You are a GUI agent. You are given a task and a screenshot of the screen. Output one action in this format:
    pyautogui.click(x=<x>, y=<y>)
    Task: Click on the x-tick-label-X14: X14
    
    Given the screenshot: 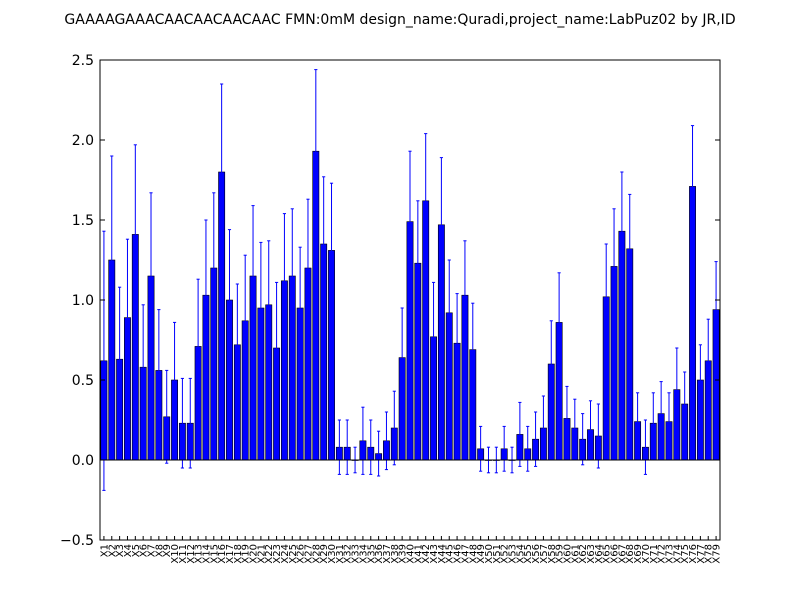 What is the action you would take?
    pyautogui.click(x=206, y=554)
    